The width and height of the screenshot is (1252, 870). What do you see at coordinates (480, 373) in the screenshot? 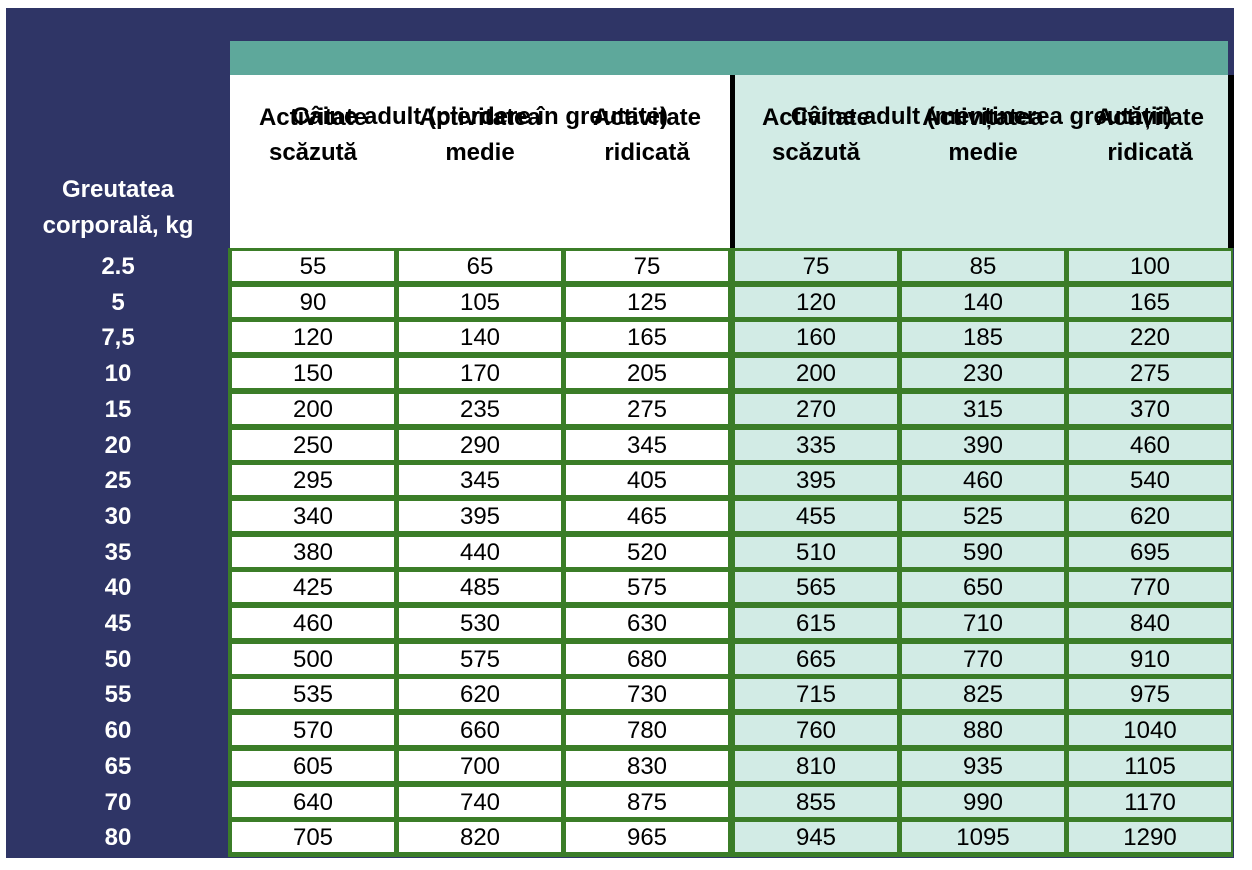
I see `table-cell: 170` at bounding box center [480, 373].